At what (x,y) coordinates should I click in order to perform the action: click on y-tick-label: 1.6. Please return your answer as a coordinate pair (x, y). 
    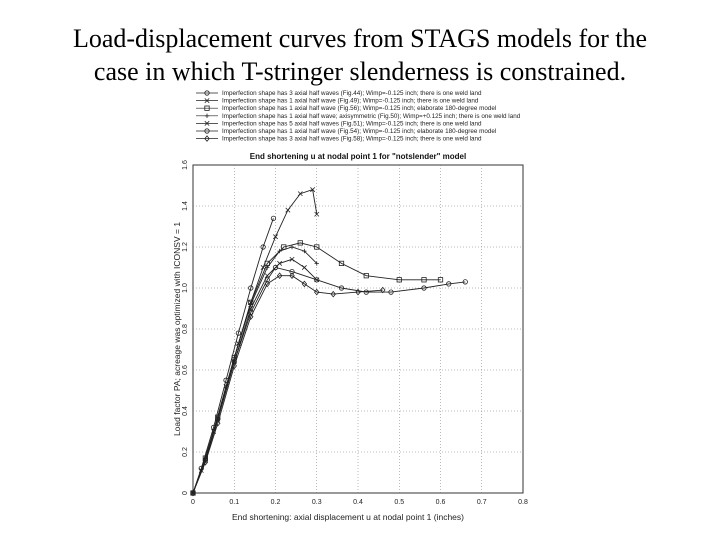
    Looking at the image, I should click on (185, 165).